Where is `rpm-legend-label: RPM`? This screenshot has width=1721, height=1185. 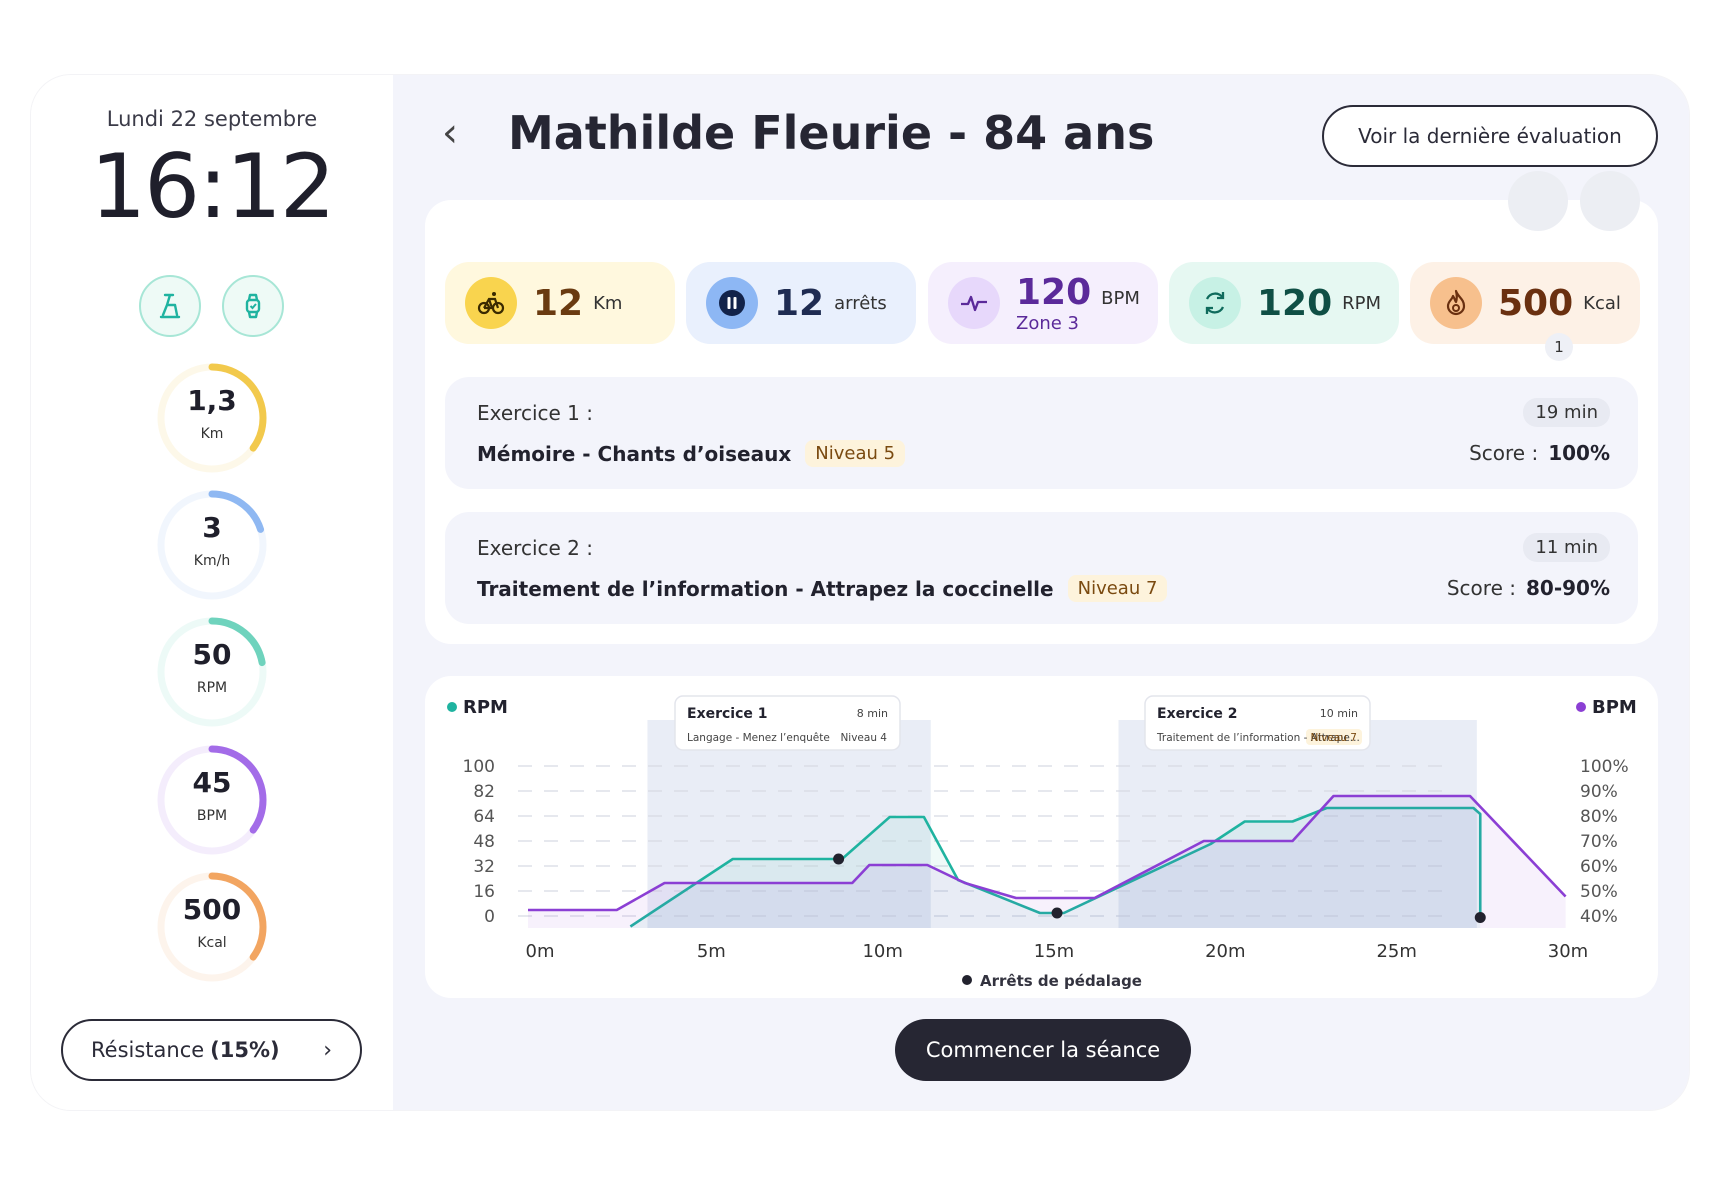 rpm-legend-label: RPM is located at coordinates (485, 707).